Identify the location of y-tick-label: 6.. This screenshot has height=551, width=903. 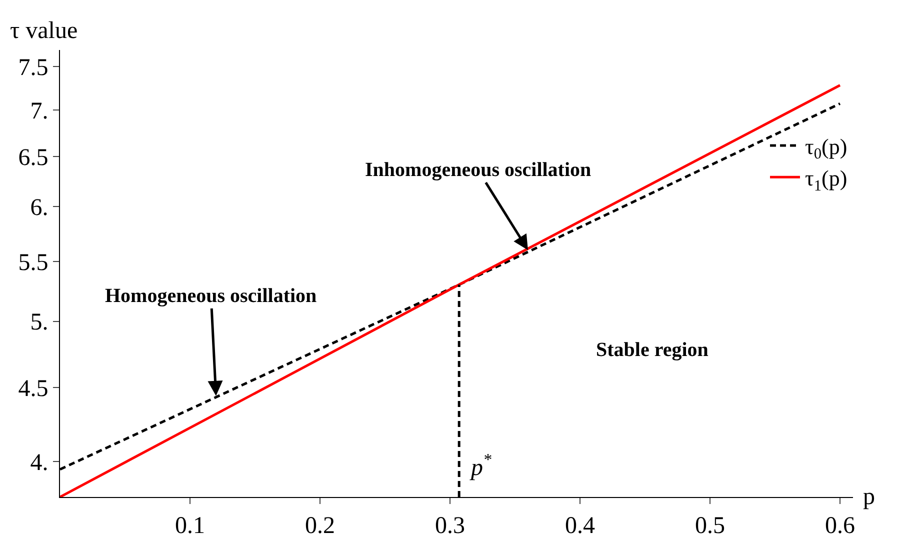
(39, 208).